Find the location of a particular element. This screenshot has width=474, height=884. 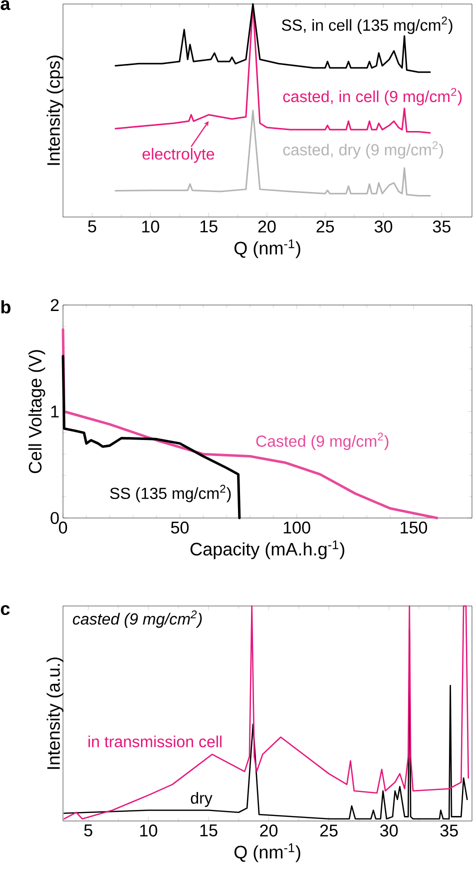

x-axis-title: Capacity (mA.h.g$^{-1}$) is located at coordinates (267, 550).